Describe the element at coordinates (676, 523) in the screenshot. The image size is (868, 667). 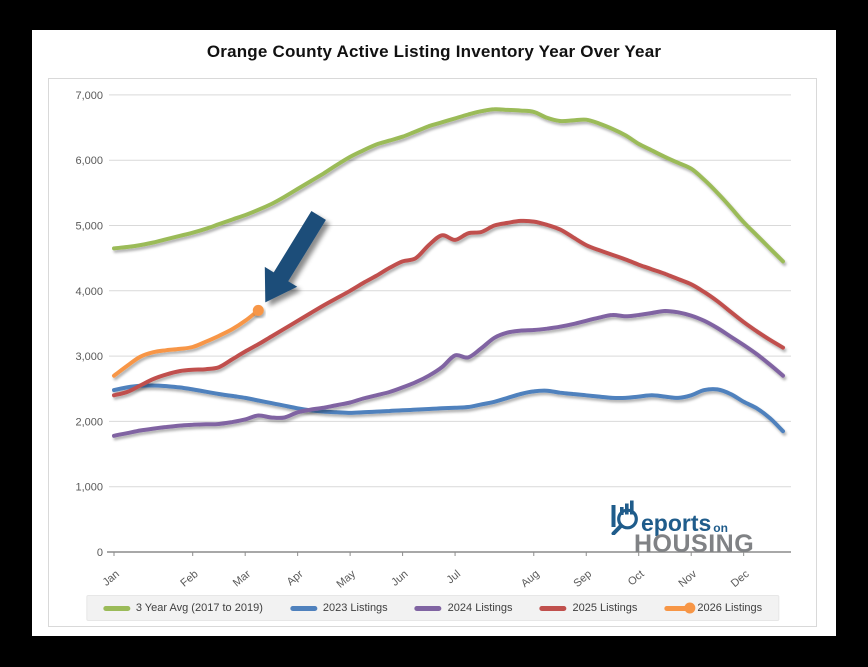
I see `logo-word-reports: eports` at that location.